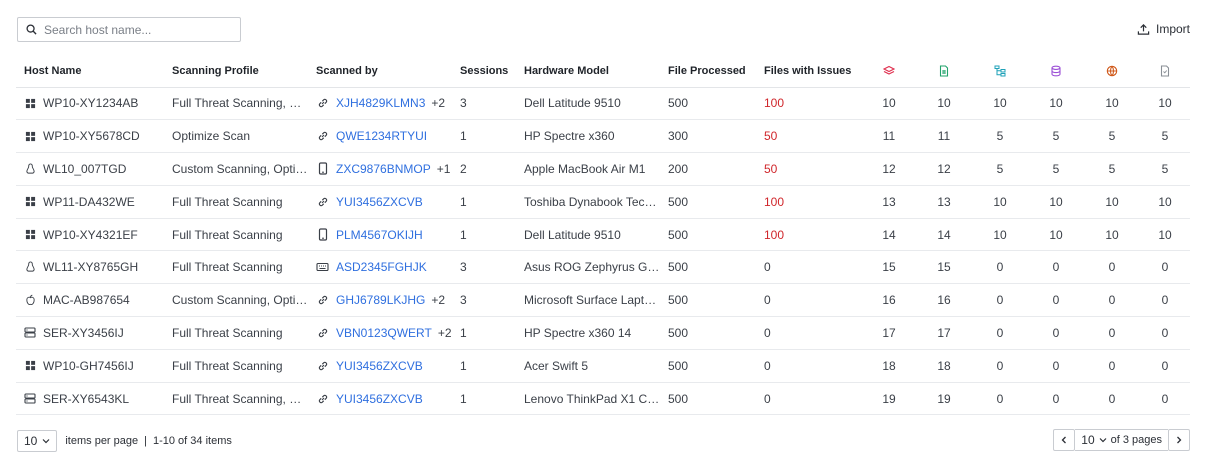 Image resolution: width=1206 pixels, height=475 pixels. I want to click on current-page-select: 10, so click(1094, 440).